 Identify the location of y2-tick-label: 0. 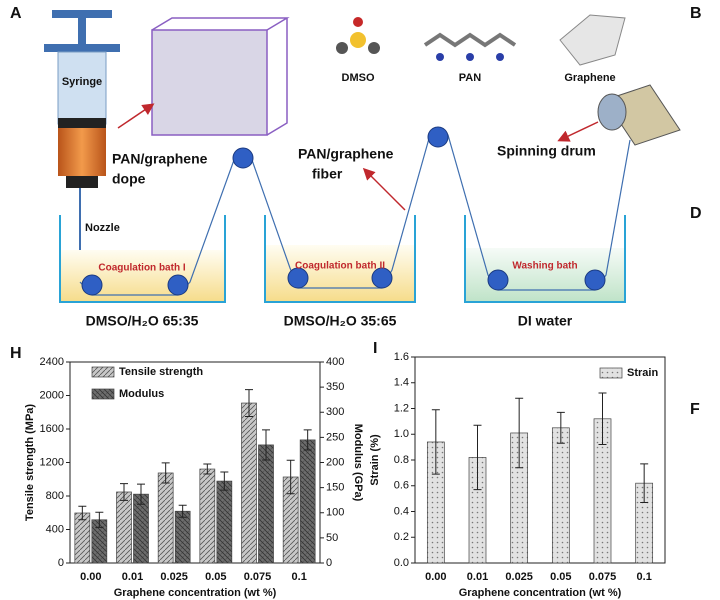
(329, 563).